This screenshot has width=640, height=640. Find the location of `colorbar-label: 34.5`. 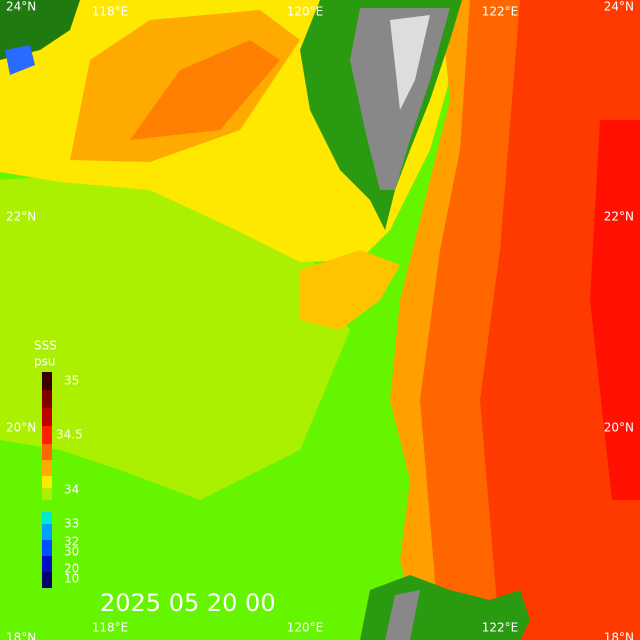

colorbar-label: 34.5 is located at coordinates (69, 435).